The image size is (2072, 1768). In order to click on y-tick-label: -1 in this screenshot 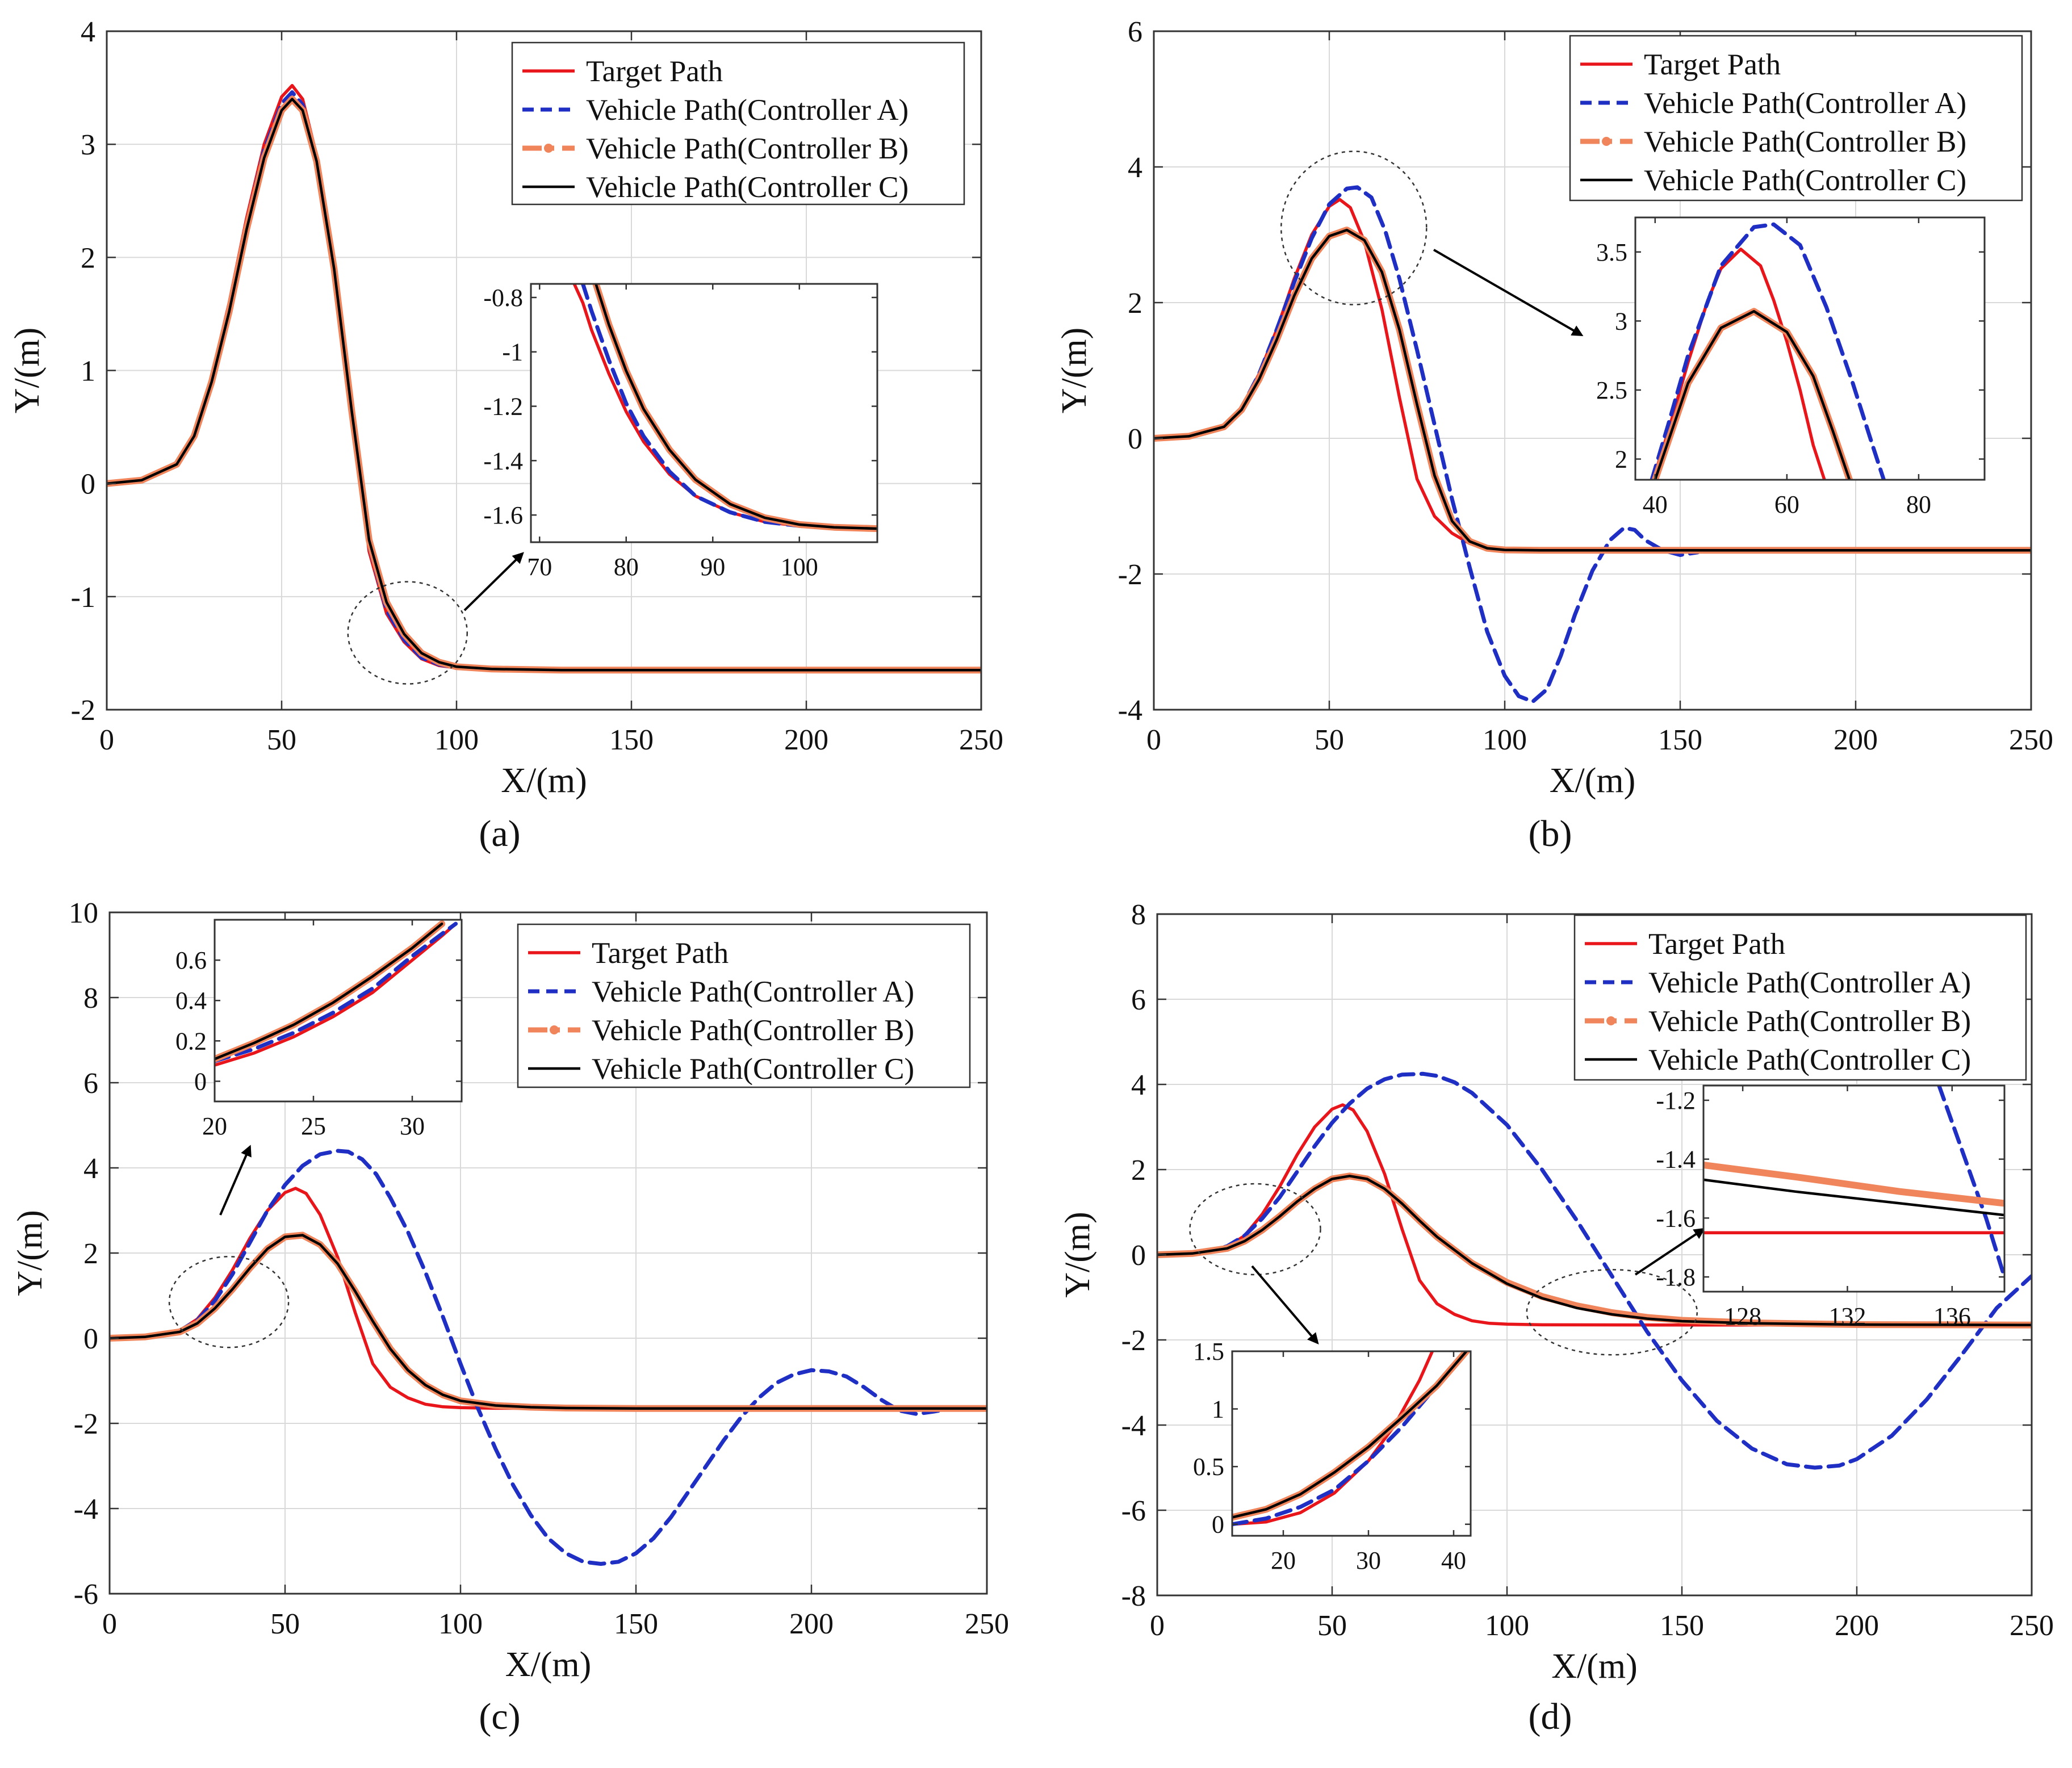, I will do `click(83, 597)`.